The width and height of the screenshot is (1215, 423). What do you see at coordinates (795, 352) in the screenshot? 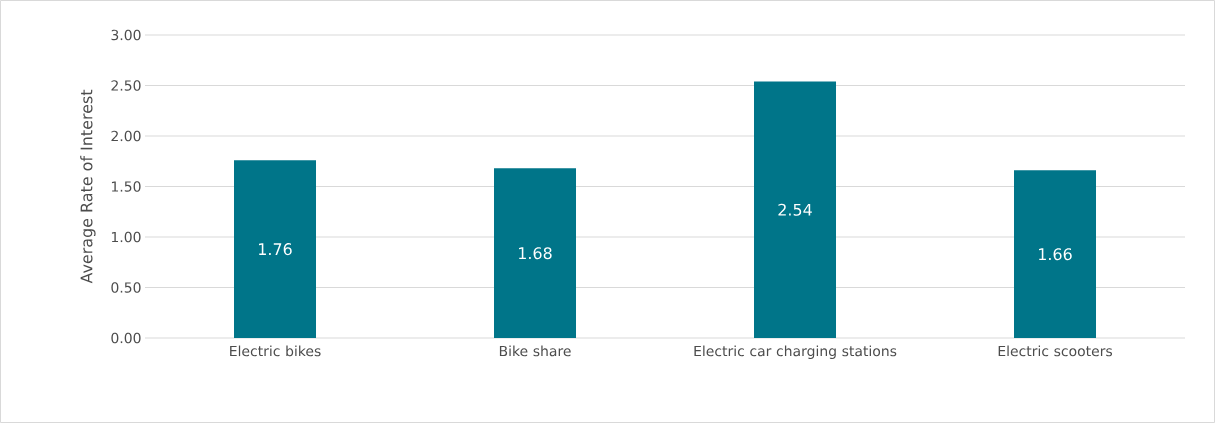
I see `x-tick-label: Electric car charging stations` at bounding box center [795, 352].